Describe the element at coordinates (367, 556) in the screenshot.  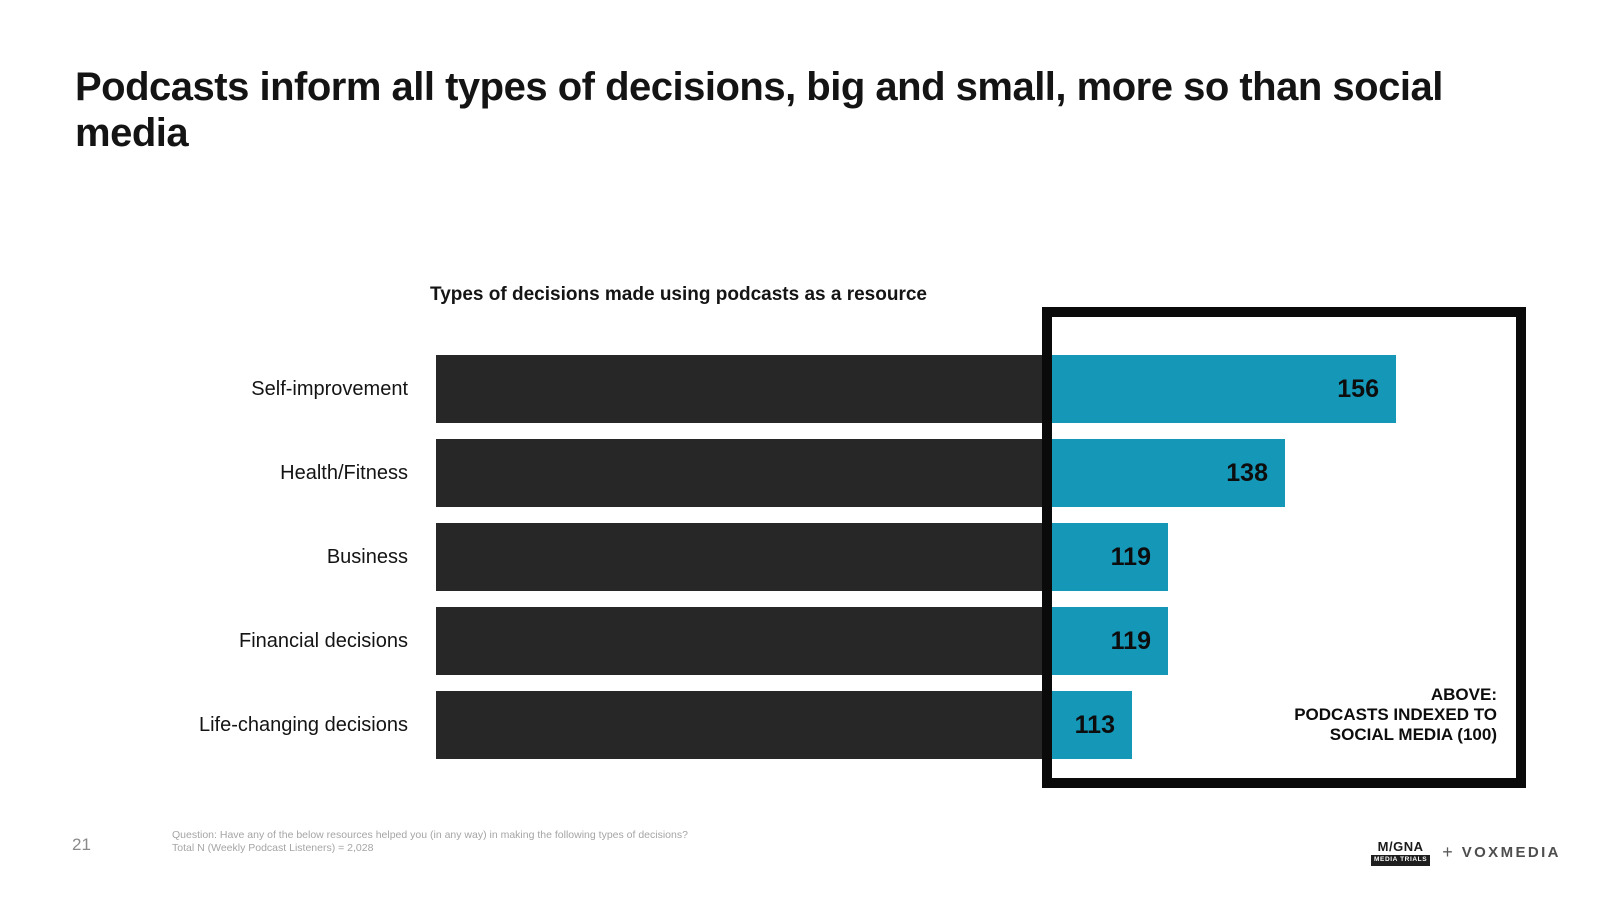
I see `category-label: Business` at that location.